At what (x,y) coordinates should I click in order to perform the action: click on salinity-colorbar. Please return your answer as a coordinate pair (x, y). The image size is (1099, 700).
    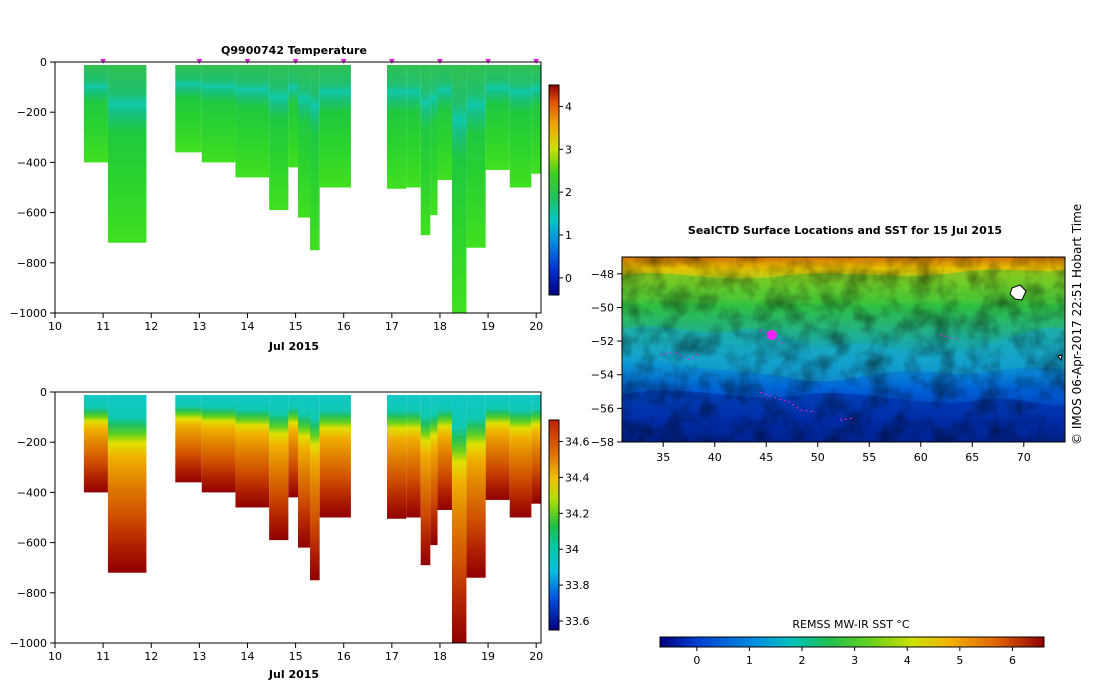
    Looking at the image, I should click on (554, 525).